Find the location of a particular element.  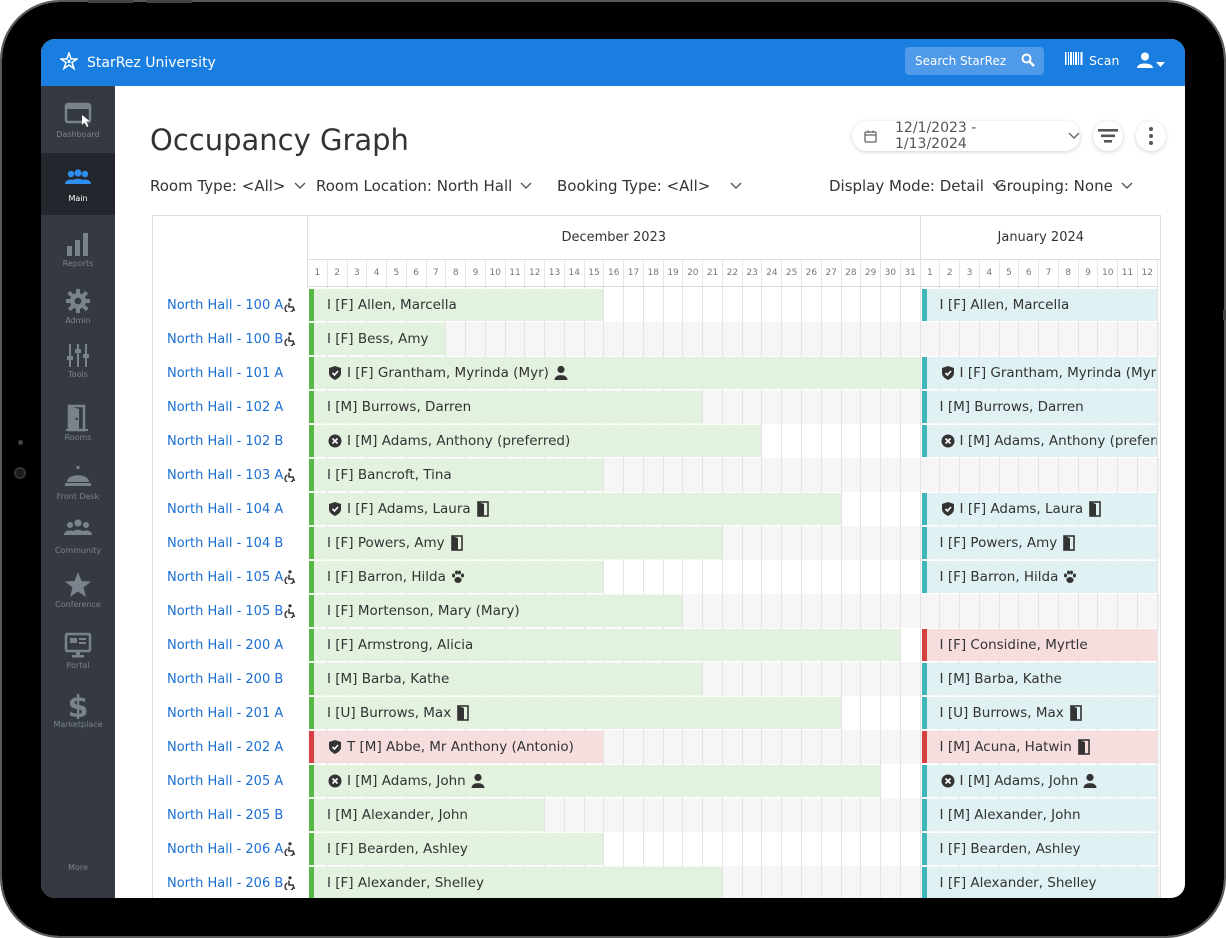

room-label: North Hall - 103 A is located at coordinates (230, 475).